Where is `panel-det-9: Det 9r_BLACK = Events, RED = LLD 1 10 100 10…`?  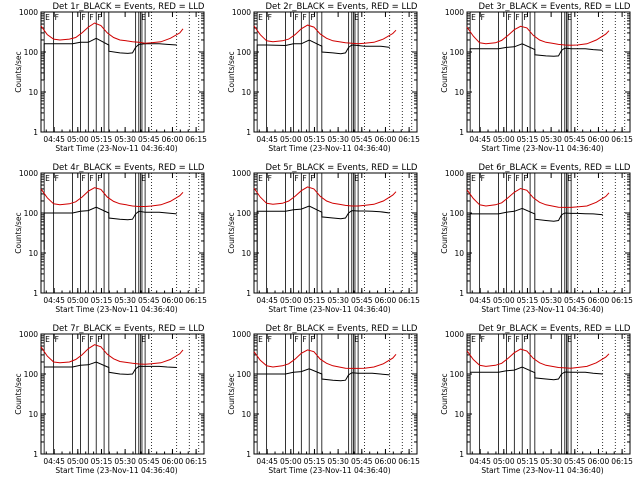 panel-det-9: Det 9r_BLACK = Events, RED = LLD 1 10 100 10… is located at coordinates (536, 399).